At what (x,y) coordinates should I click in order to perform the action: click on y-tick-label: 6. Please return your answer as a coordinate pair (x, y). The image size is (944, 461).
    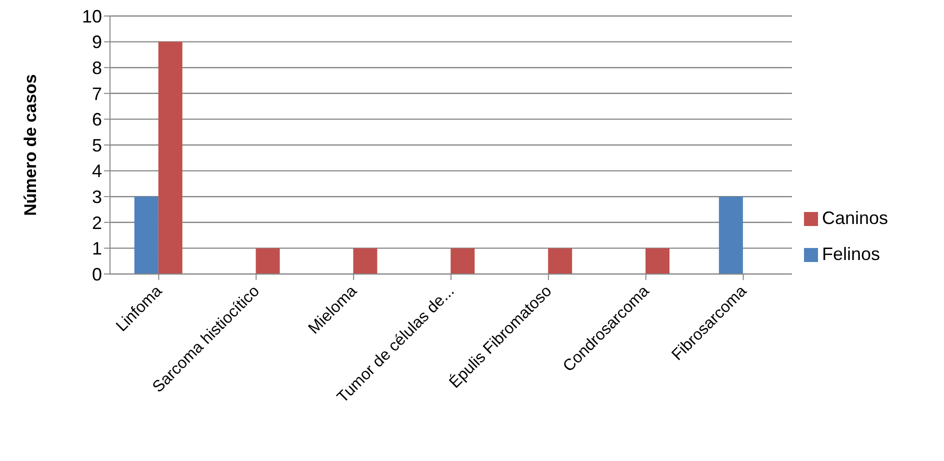
    Looking at the image, I should click on (97, 120).